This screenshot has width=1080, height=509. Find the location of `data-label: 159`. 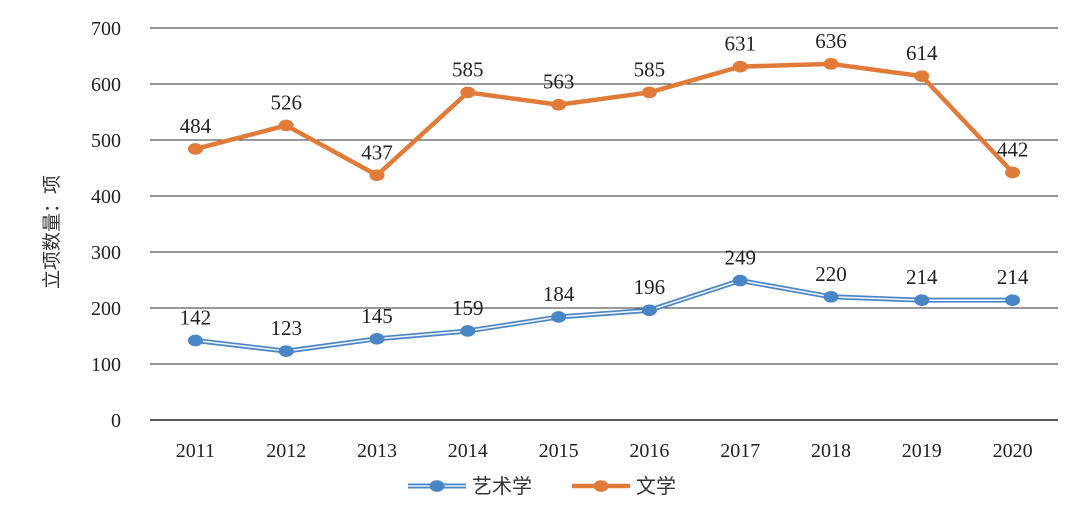

data-label: 159 is located at coordinates (468, 308).